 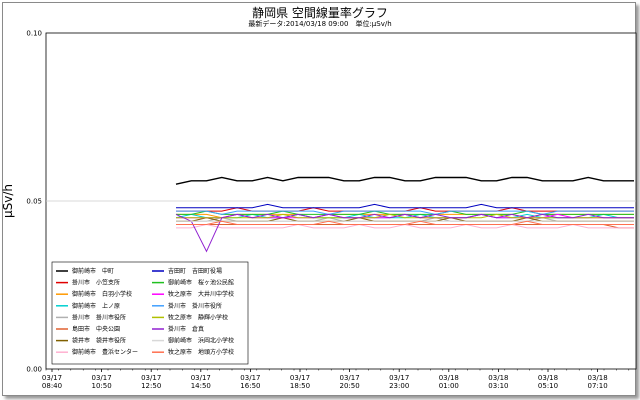 I want to click on legend-entry: 御前崎市 浜岡北小学校, so click(x=201, y=341).